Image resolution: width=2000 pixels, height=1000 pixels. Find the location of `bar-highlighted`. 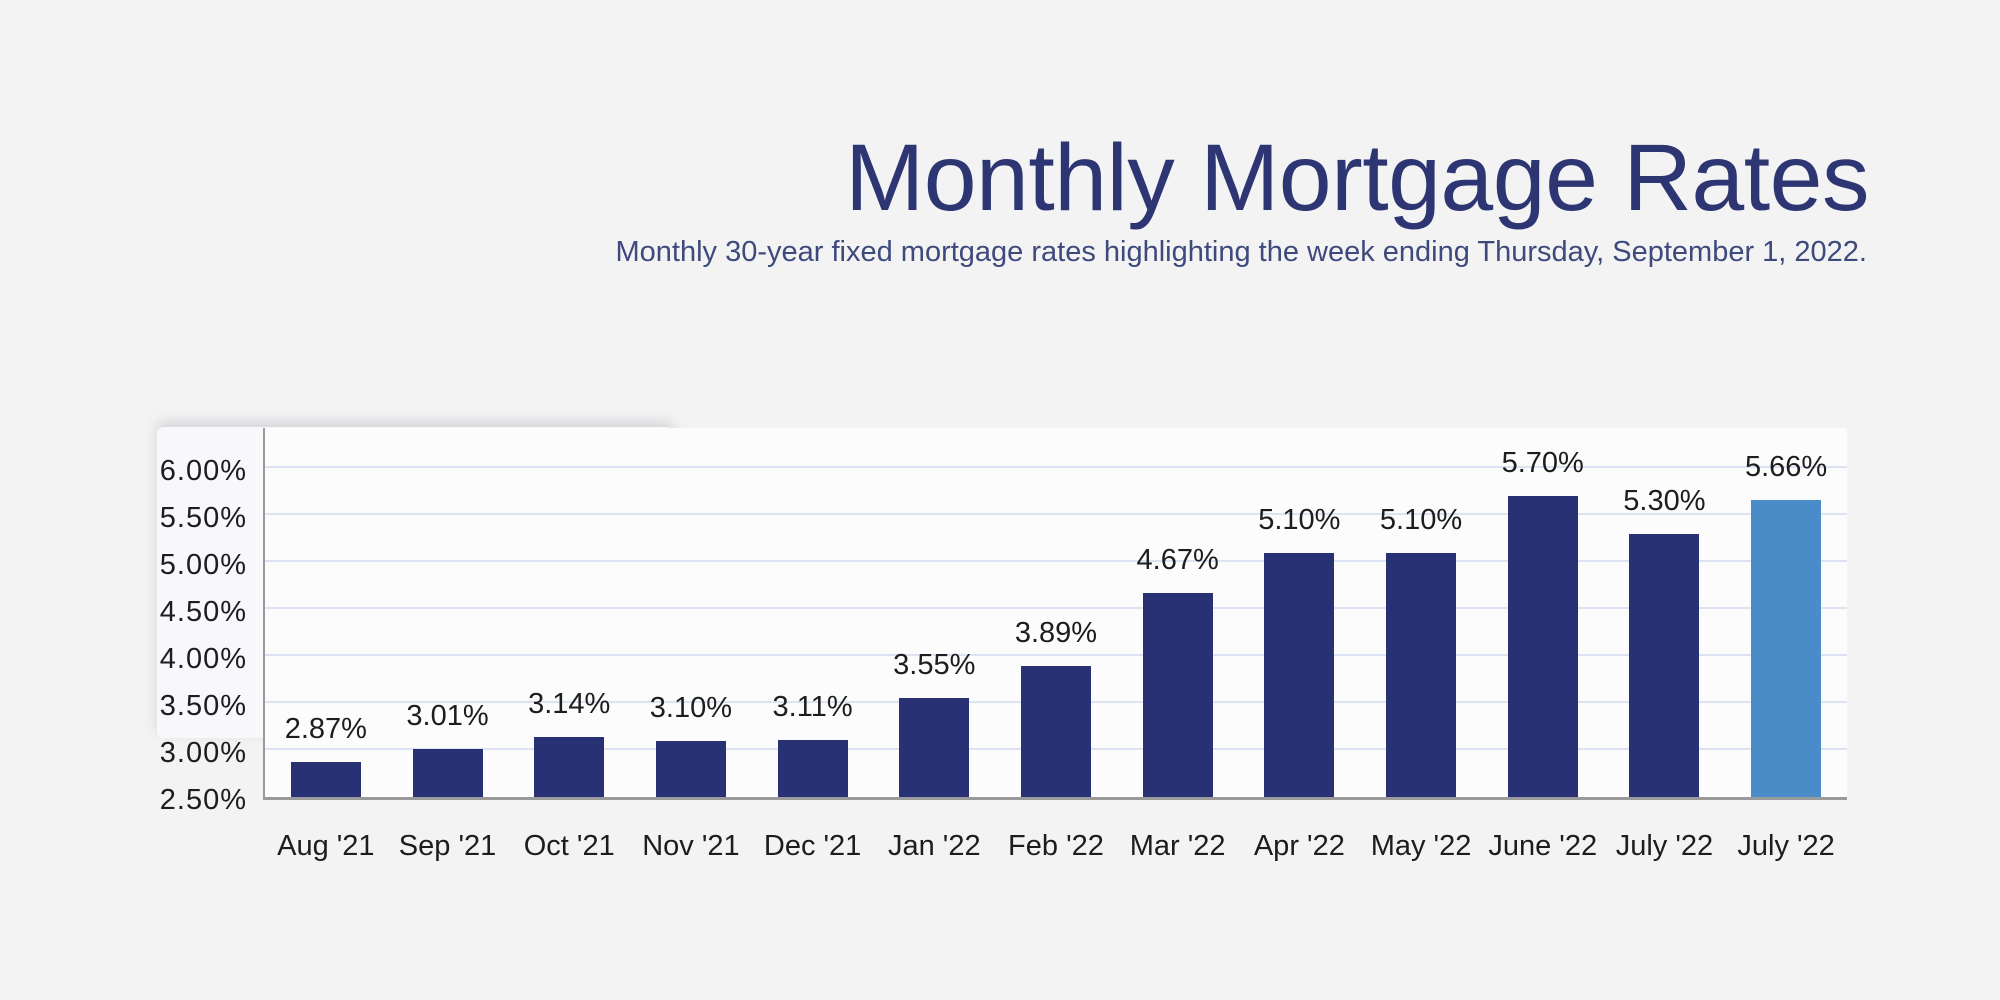

bar-highlighted is located at coordinates (1786, 648).